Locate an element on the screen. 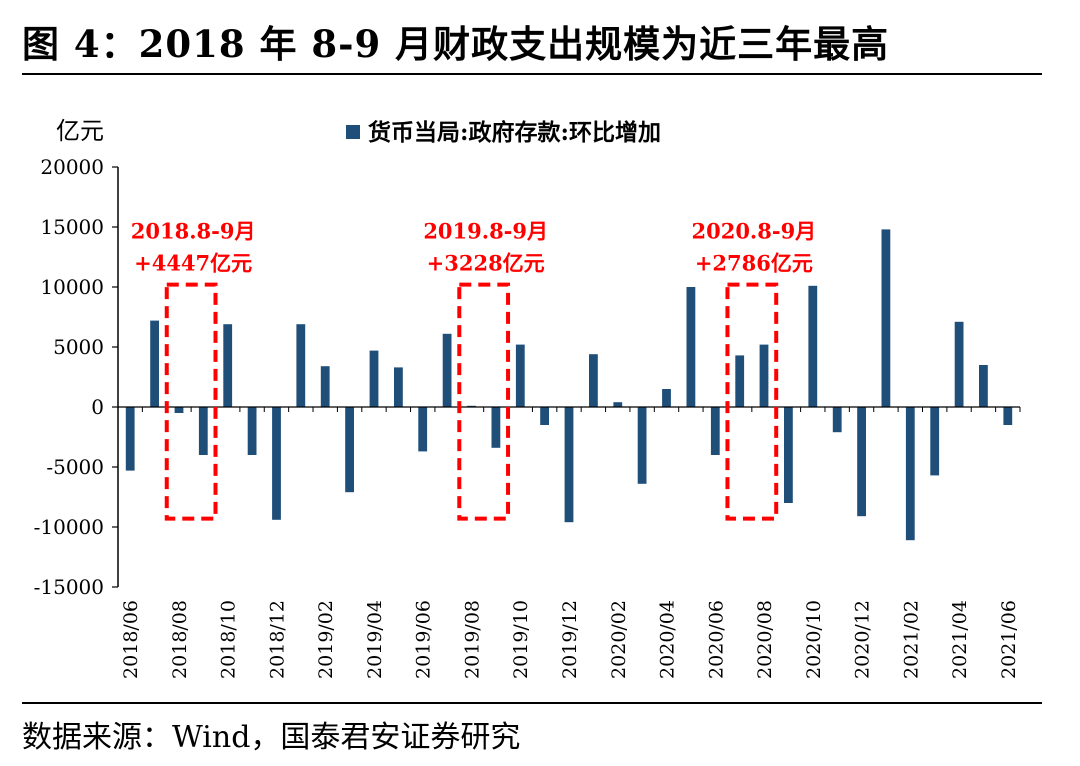 The image size is (1080, 766). y-axis-label: 亿元 is located at coordinates (80, 131).